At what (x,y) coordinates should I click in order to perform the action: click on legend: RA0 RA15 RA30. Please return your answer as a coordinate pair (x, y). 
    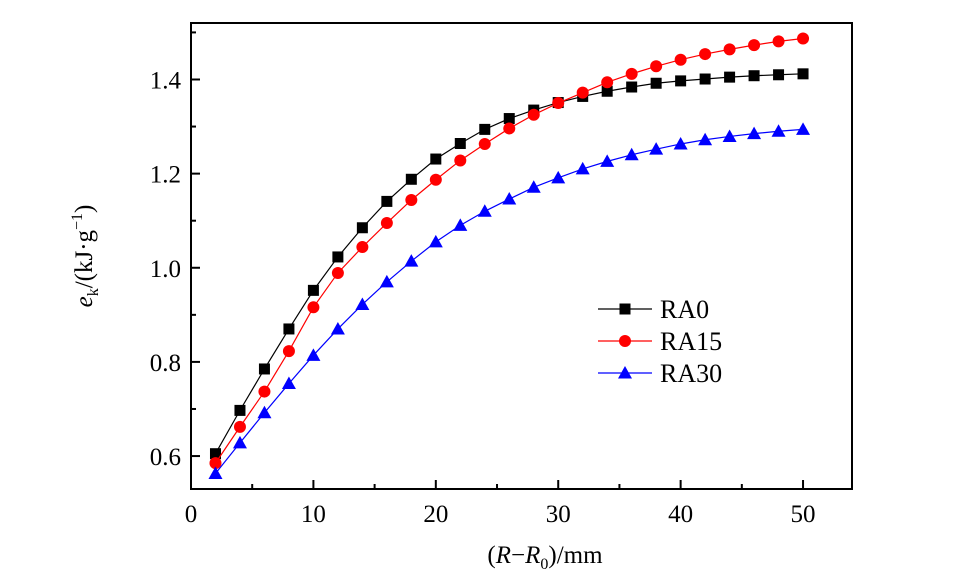
    Looking at the image, I should click on (660, 341).